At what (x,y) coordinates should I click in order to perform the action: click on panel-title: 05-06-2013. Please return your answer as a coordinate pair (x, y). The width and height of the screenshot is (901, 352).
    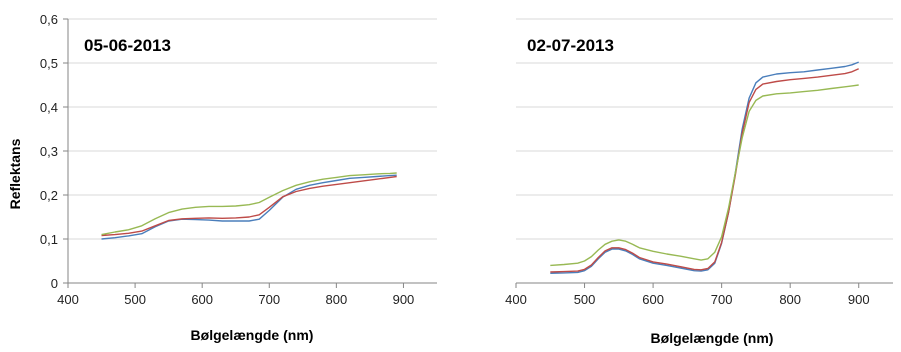
    Looking at the image, I should click on (127, 45).